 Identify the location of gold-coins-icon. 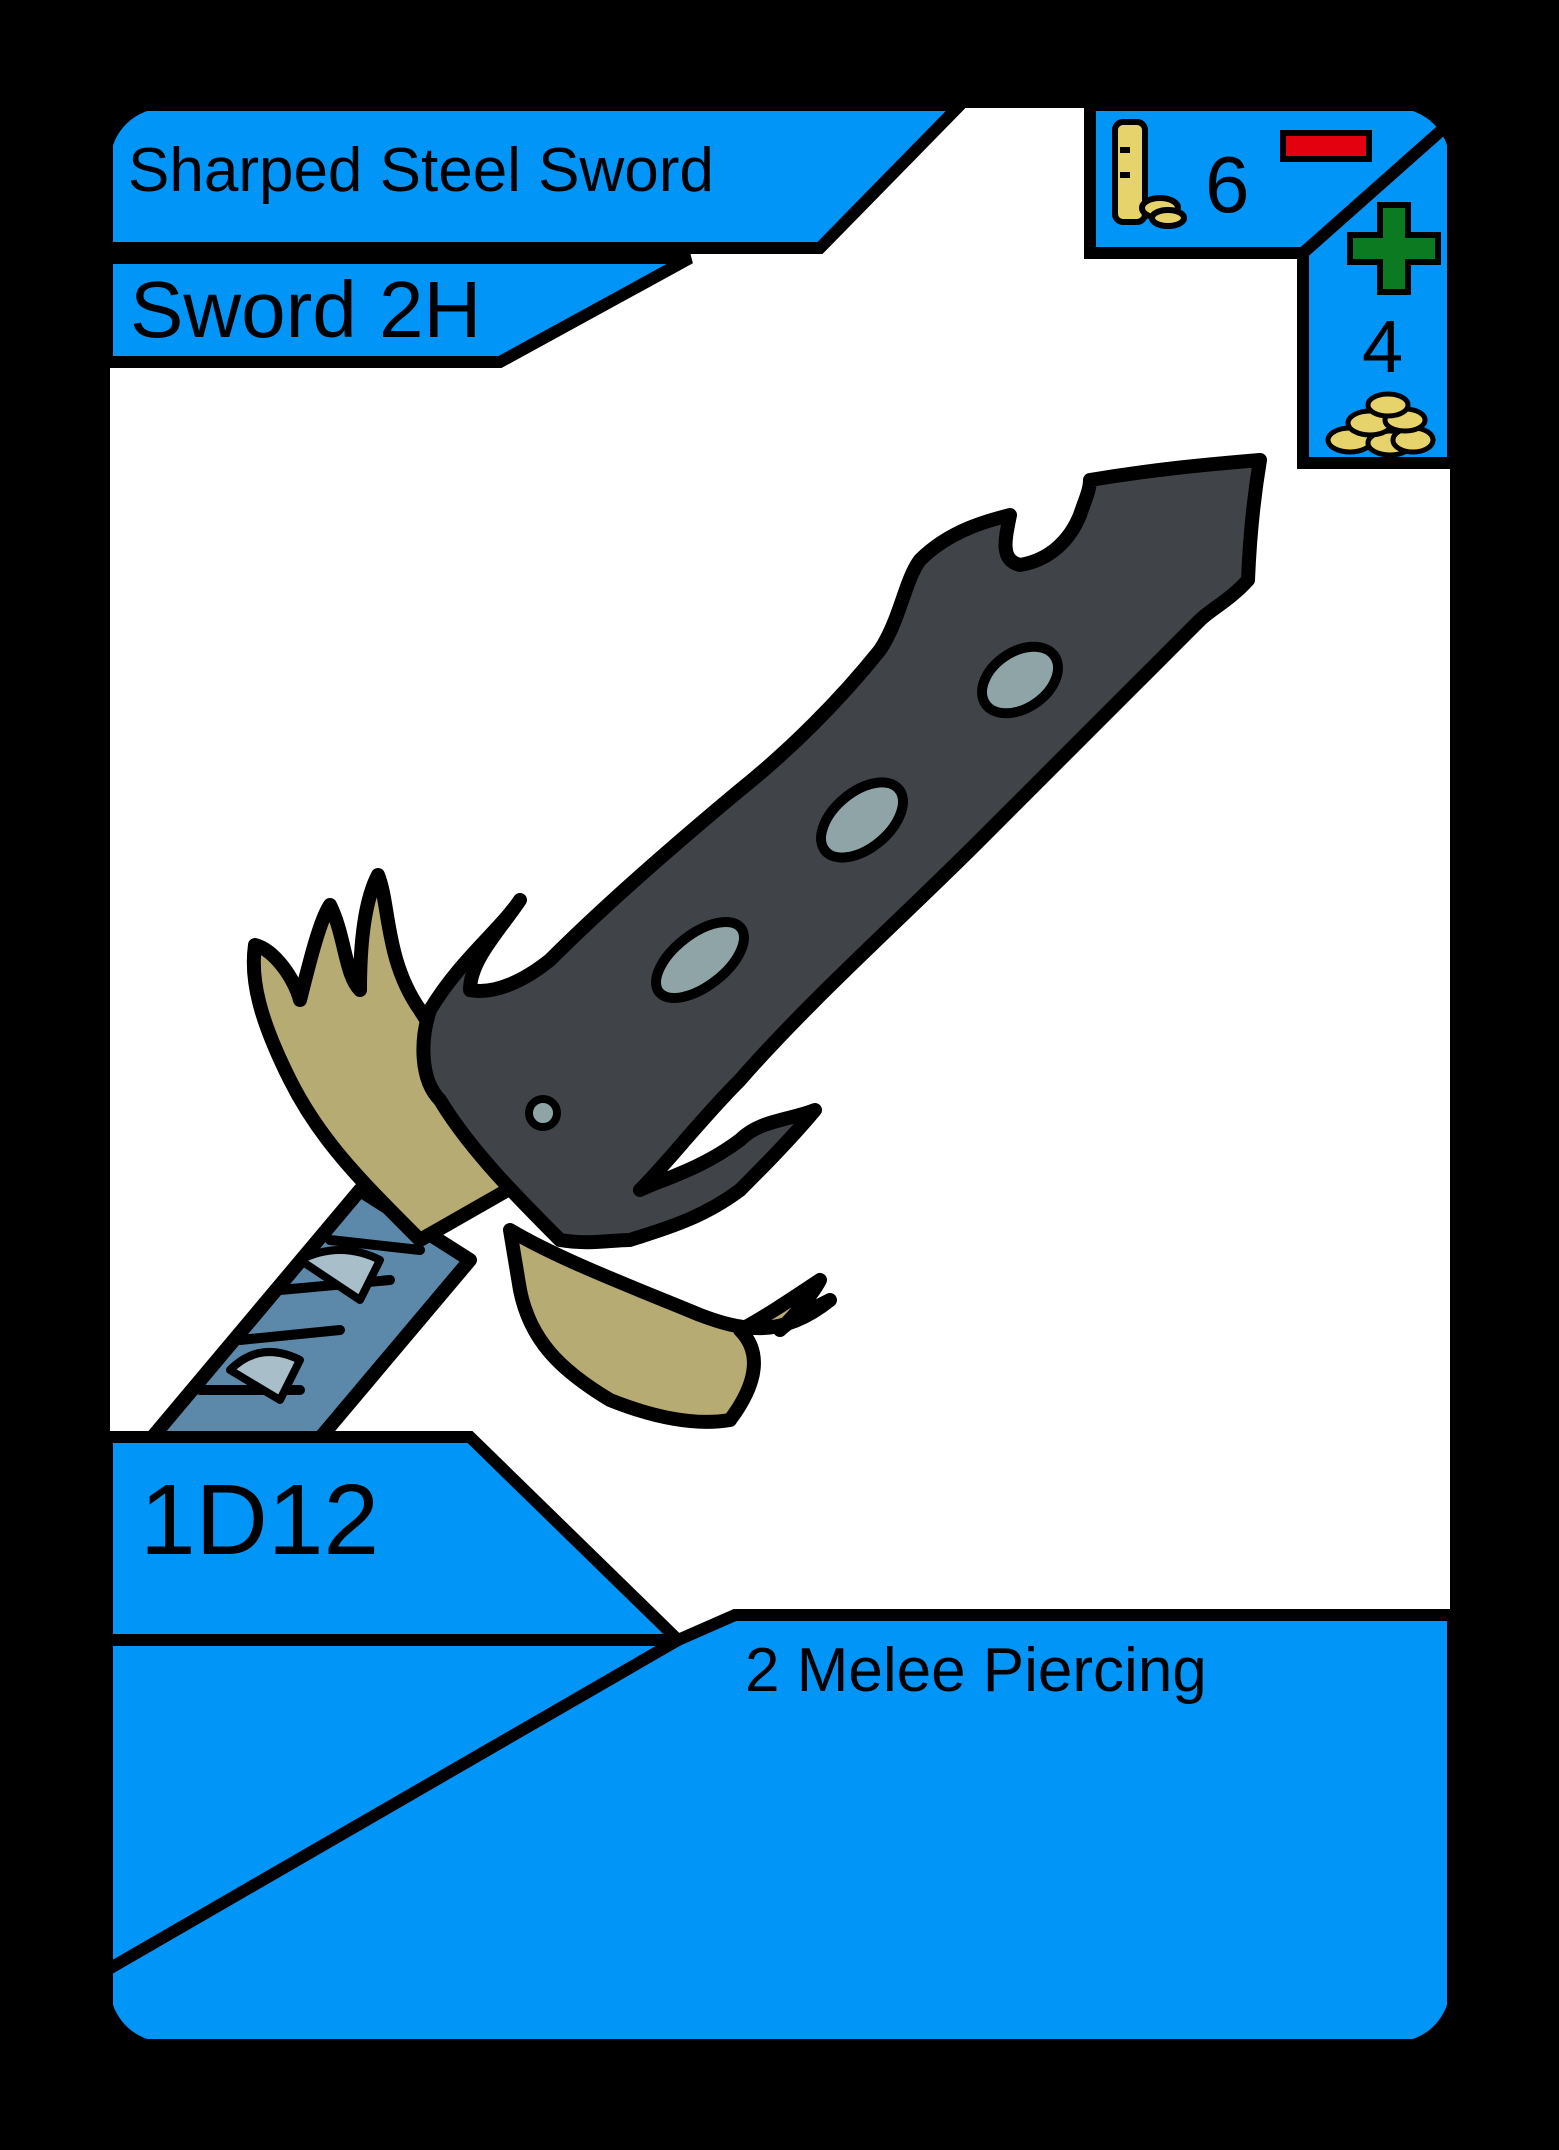
(1380, 424).